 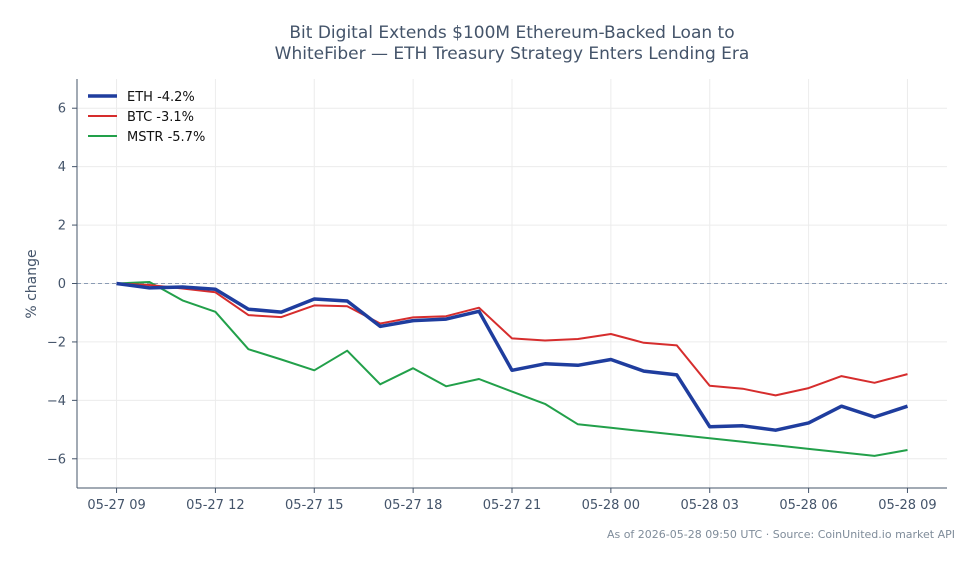 I want to click on legend: ETH -4.2% BTC -3.1% MSTR -5.7%, so click(x=146, y=117).